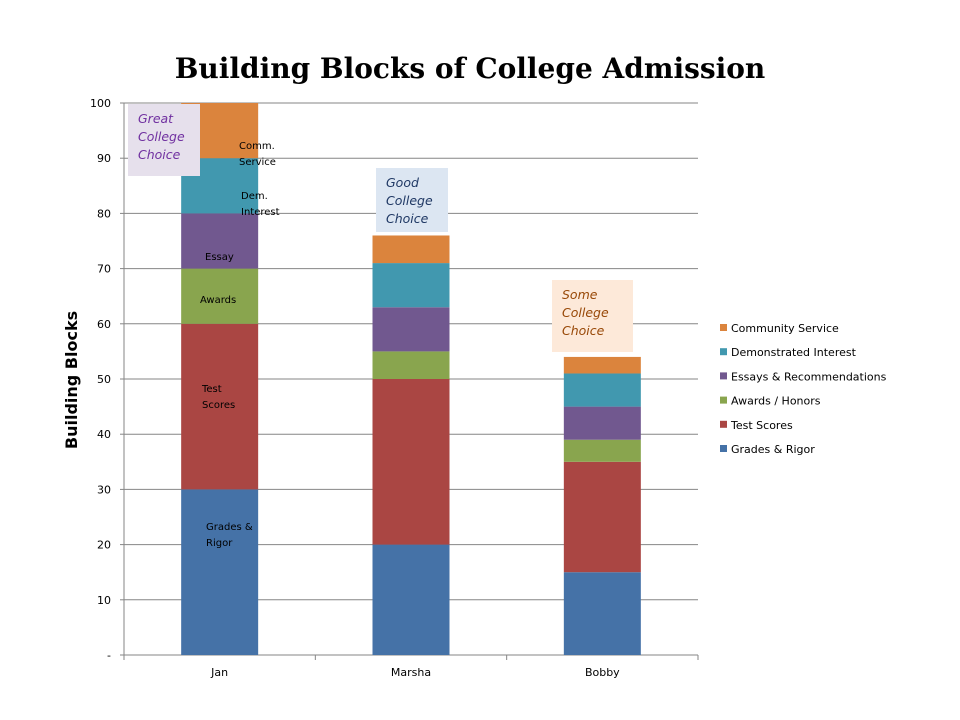 Image resolution: width=960 pixels, height=720 pixels. Describe the element at coordinates (219, 672) in the screenshot. I see `x-tick-label: Jan` at that location.